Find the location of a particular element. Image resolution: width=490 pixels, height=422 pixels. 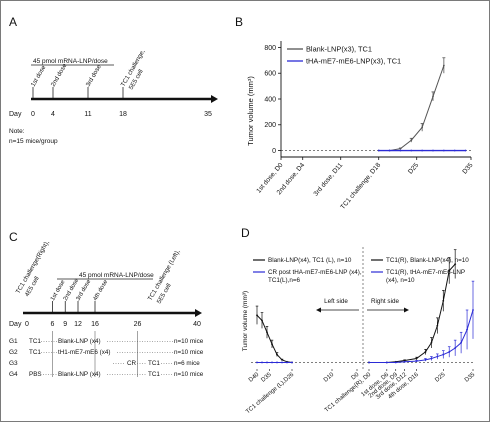

panel-c-guide-lines is located at coordinates (95, 354).